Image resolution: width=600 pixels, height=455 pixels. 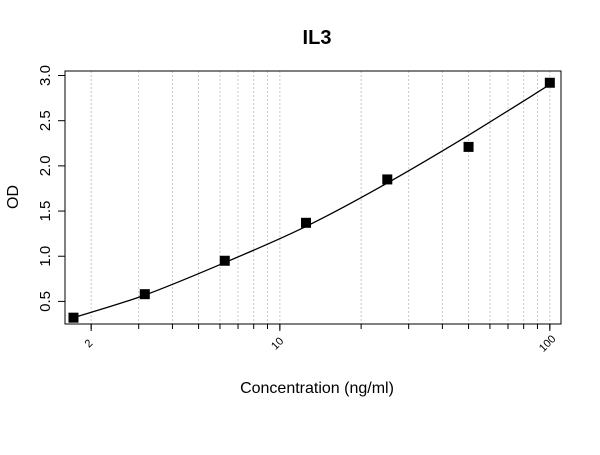 I want to click on y-axis-title: OD, so click(x=13, y=197).